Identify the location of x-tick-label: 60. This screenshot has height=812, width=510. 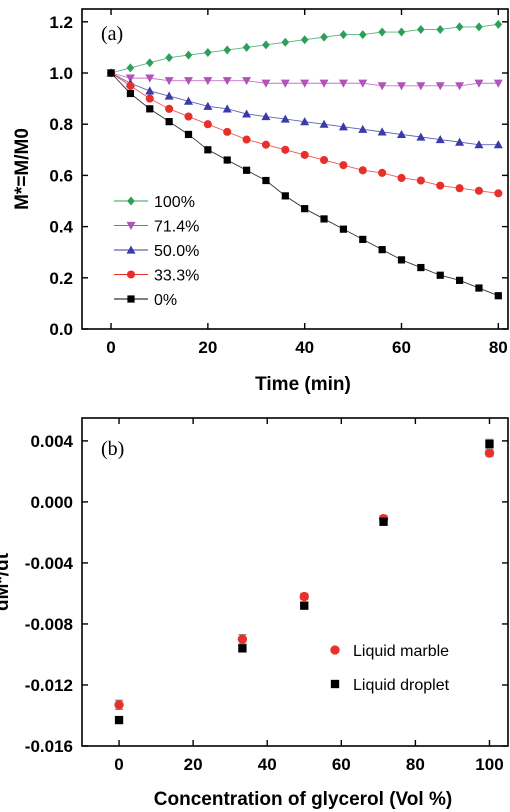
(341, 764).